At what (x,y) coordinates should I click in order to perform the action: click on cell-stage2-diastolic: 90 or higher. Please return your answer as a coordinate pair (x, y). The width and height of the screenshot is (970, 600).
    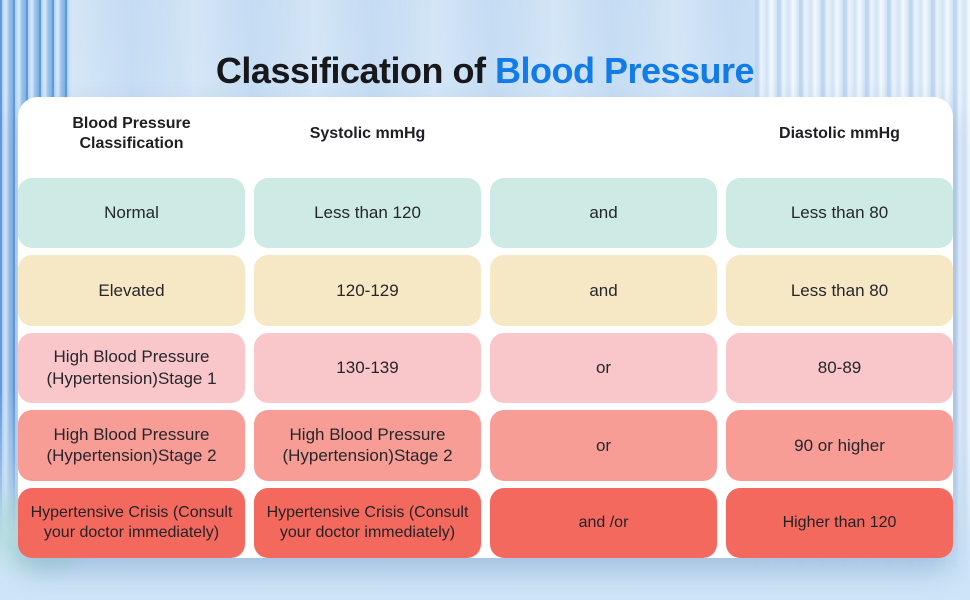
    Looking at the image, I should click on (839, 445).